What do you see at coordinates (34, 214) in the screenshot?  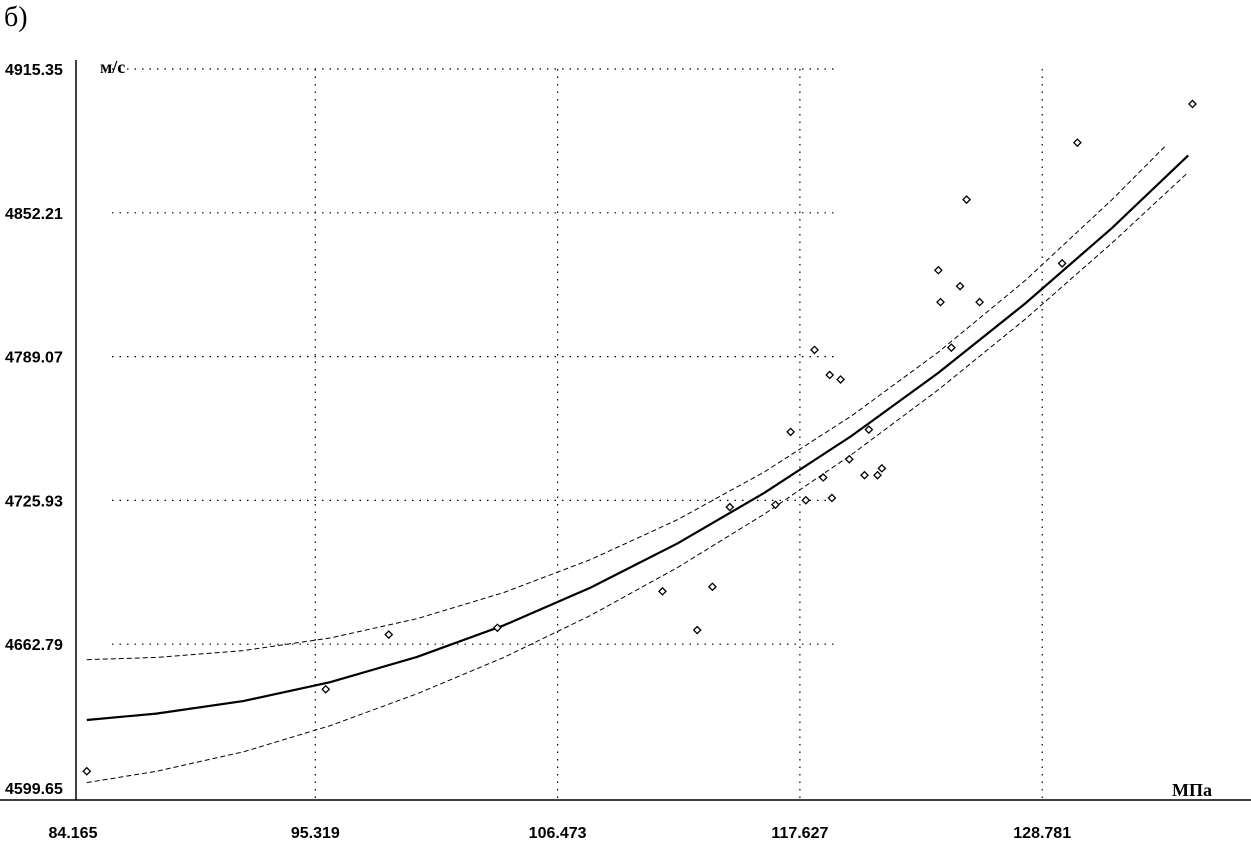 I see `y-tick-label: 4852.21` at bounding box center [34, 214].